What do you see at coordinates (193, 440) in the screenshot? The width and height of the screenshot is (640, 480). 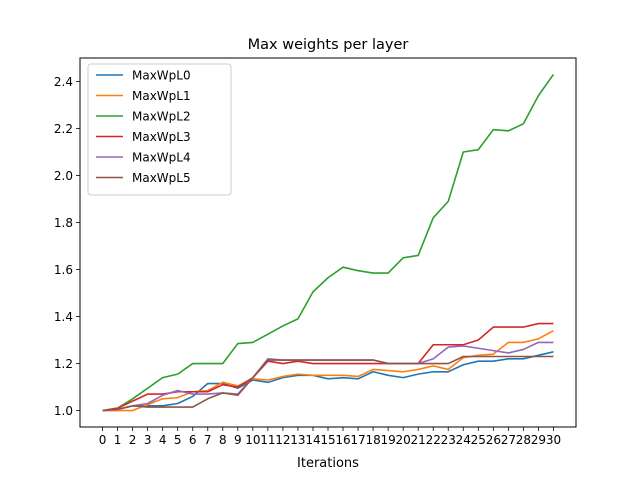 I see `x-tick-label: 6` at bounding box center [193, 440].